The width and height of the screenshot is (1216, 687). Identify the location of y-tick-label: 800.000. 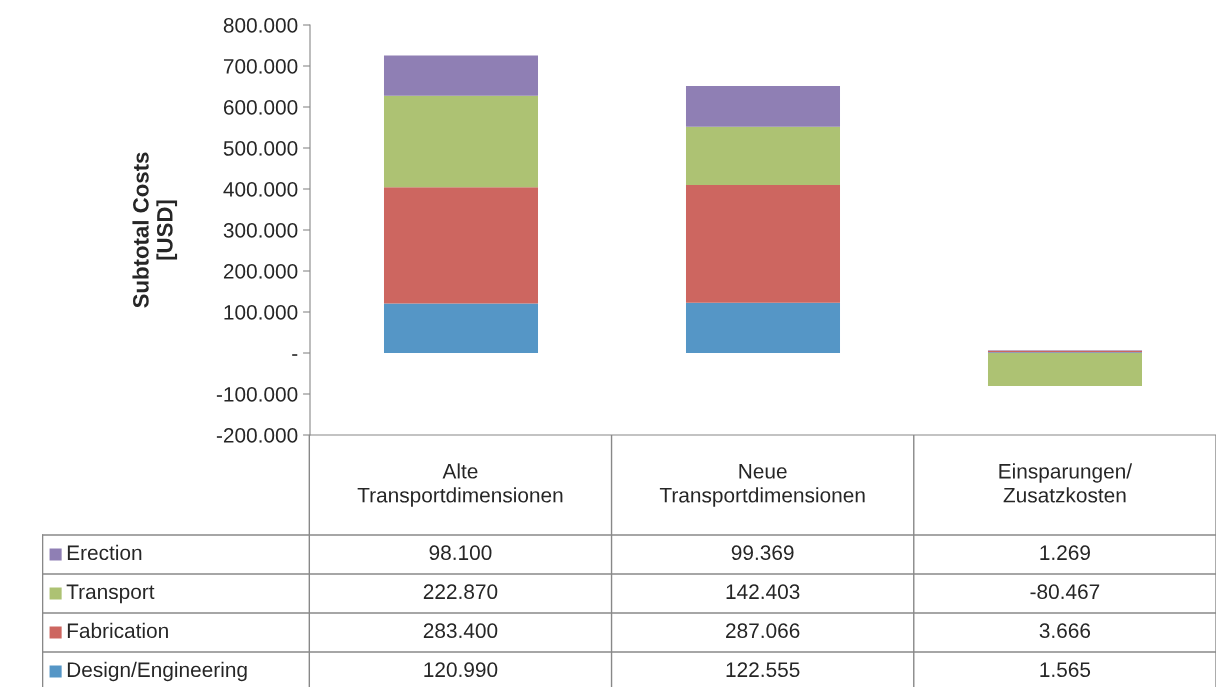
(260, 25).